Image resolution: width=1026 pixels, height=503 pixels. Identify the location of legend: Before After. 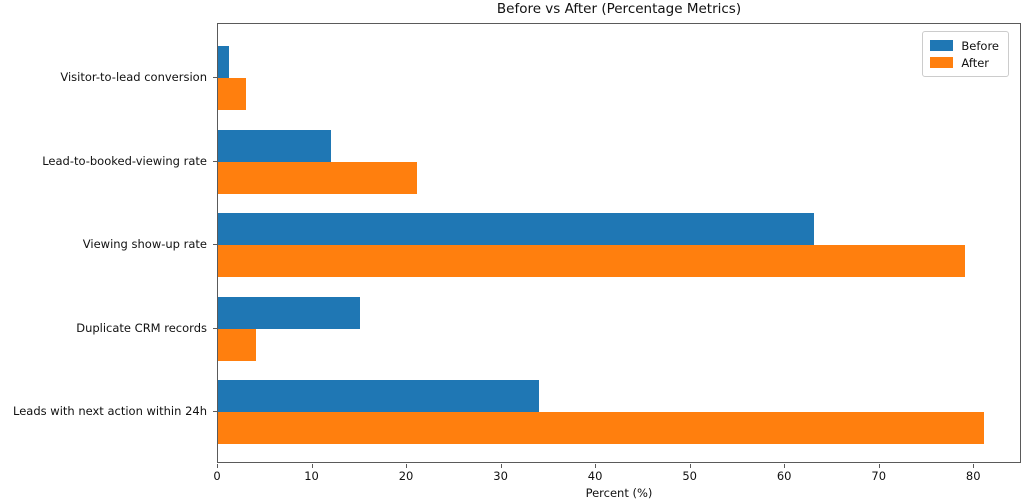
(965, 54).